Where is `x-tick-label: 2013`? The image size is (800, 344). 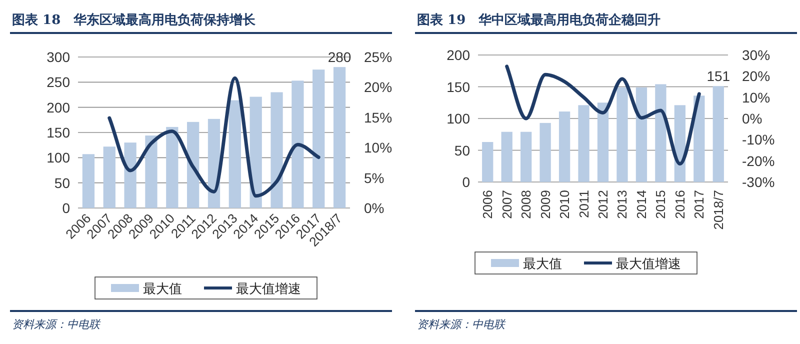 x-tick-label: 2013 is located at coordinates (622, 204).